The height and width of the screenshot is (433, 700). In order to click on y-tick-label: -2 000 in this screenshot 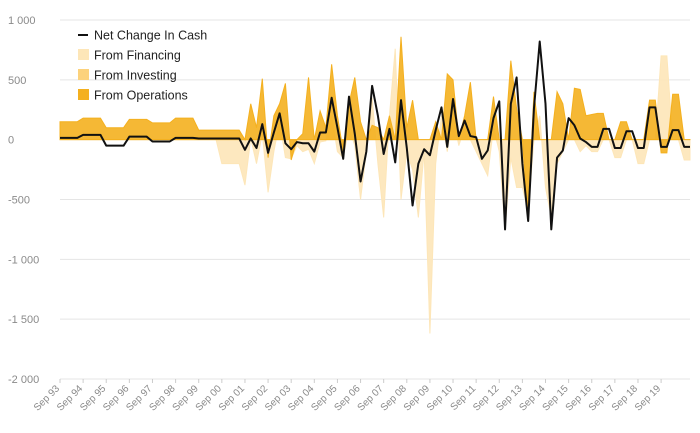, I will do `click(23, 380)`.